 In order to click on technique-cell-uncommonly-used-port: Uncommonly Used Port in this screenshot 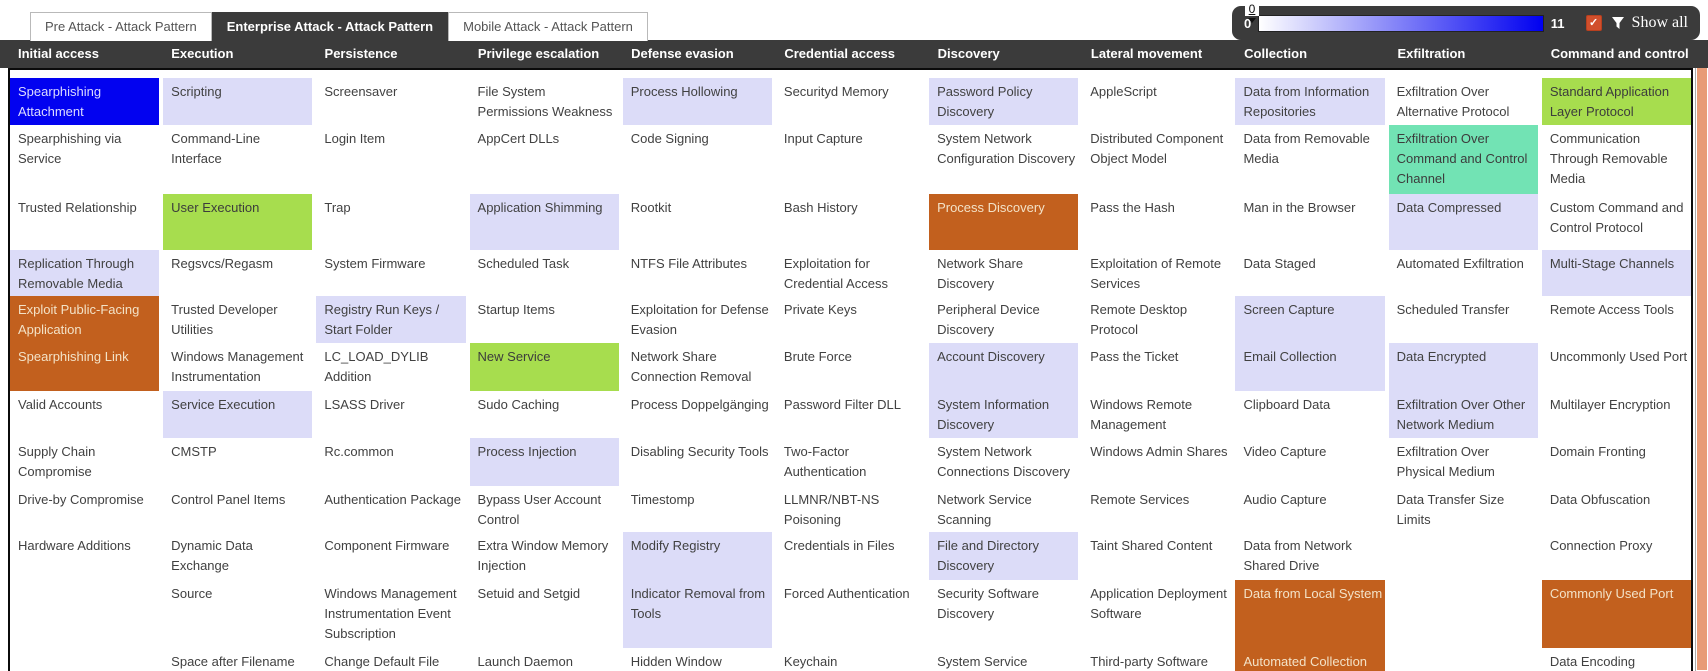, I will do `click(1618, 356)`.